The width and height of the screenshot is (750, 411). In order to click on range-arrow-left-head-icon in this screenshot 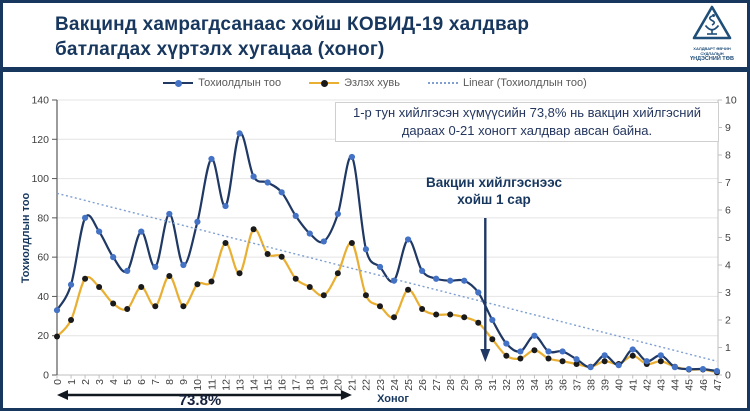, I will do `click(62, 395)`.